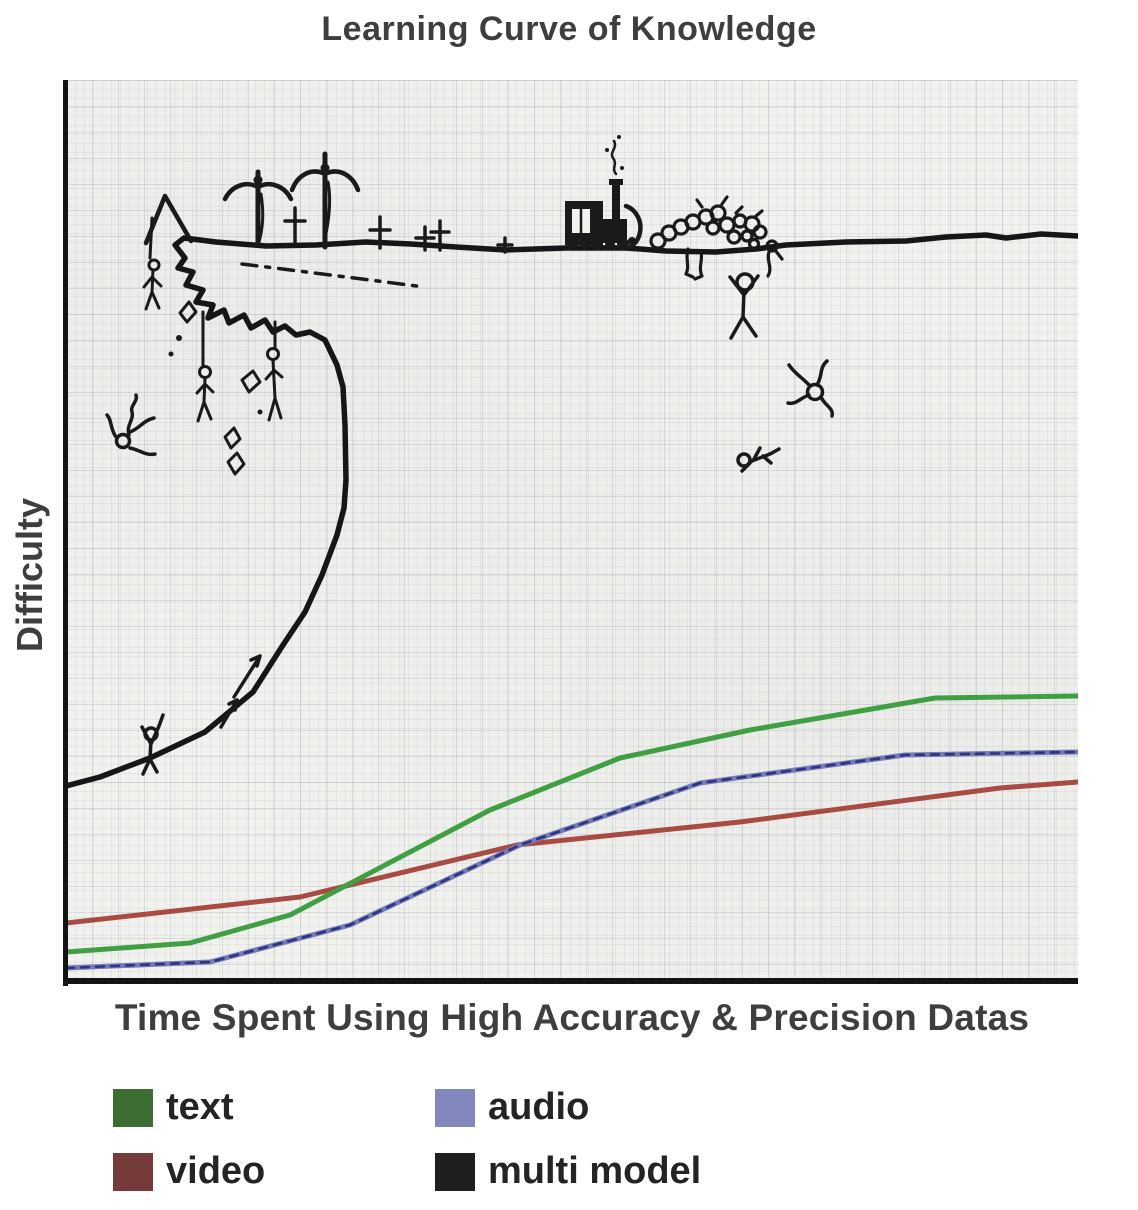  I want to click on tumbling-figure, so click(810, 388).